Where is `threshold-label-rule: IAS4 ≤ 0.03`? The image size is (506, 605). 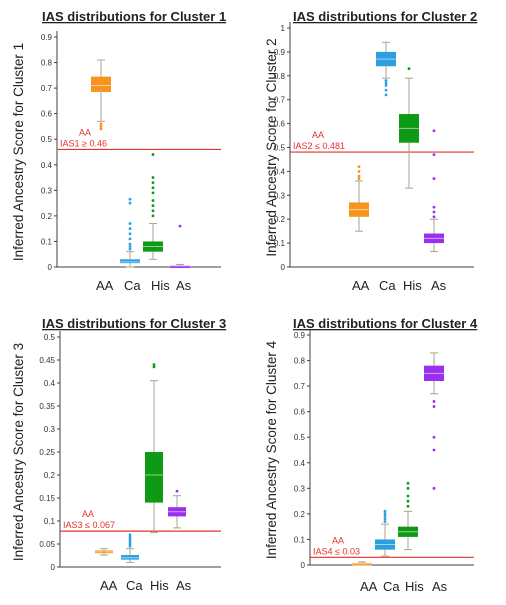 threshold-label-rule: IAS4 ≤ 0.03 is located at coordinates (336, 551).